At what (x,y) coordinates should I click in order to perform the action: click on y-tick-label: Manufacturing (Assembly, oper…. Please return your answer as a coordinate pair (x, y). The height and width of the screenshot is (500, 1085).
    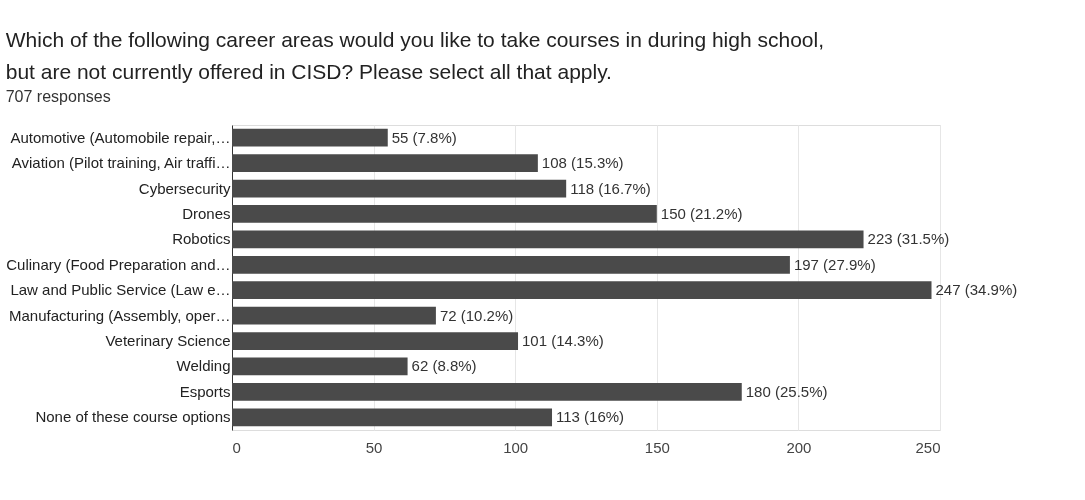
    Looking at the image, I should click on (120, 315).